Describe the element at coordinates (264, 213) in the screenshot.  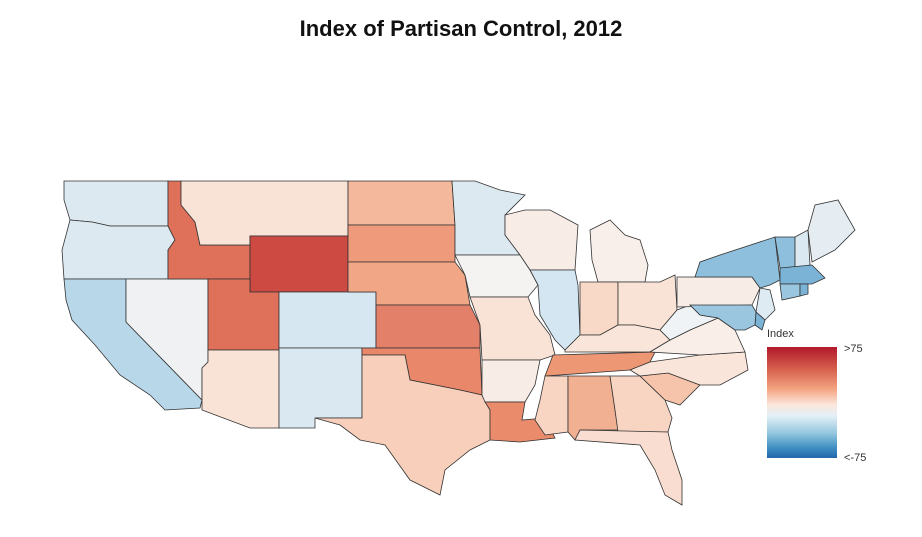
I see `state-montana` at that location.